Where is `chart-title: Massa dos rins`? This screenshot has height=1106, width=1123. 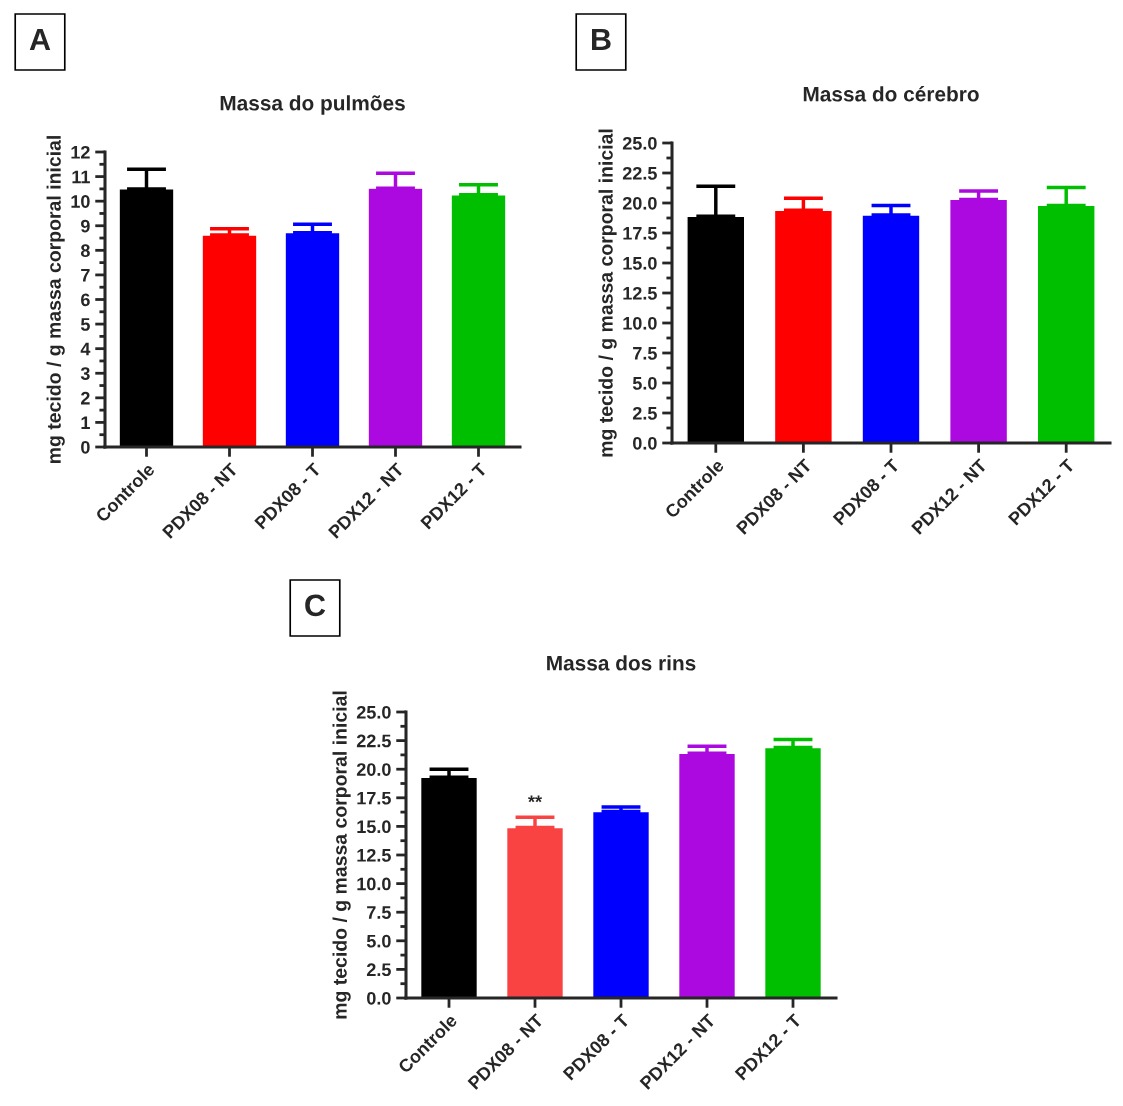
chart-title: Massa dos rins is located at coordinates (621, 663).